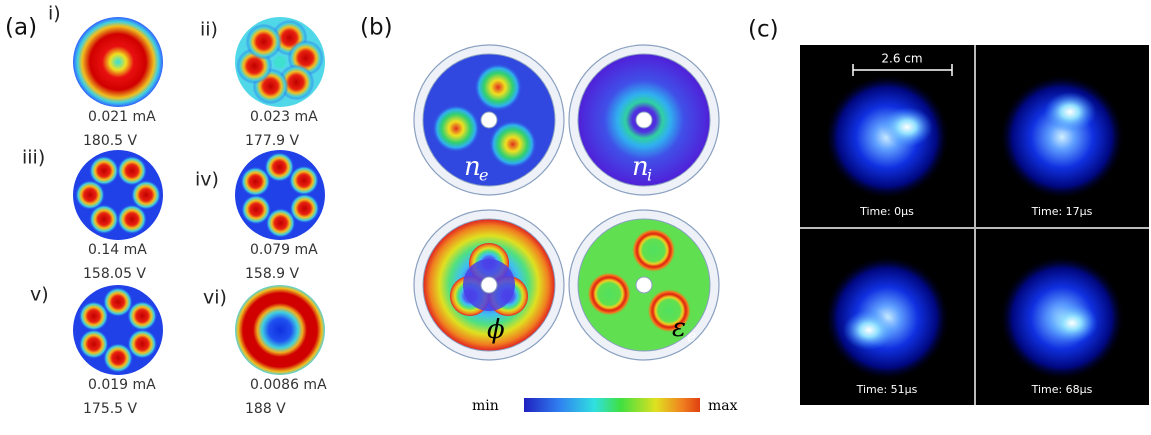  What do you see at coordinates (886, 211) in the screenshot?
I see `frame-time: Time: 0μs` at bounding box center [886, 211].